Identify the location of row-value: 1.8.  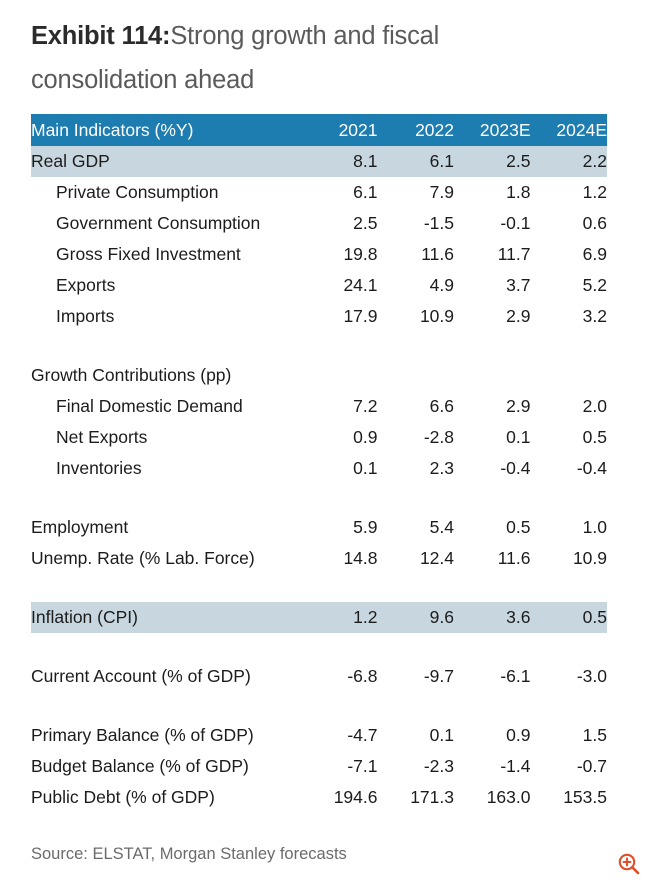
(518, 192).